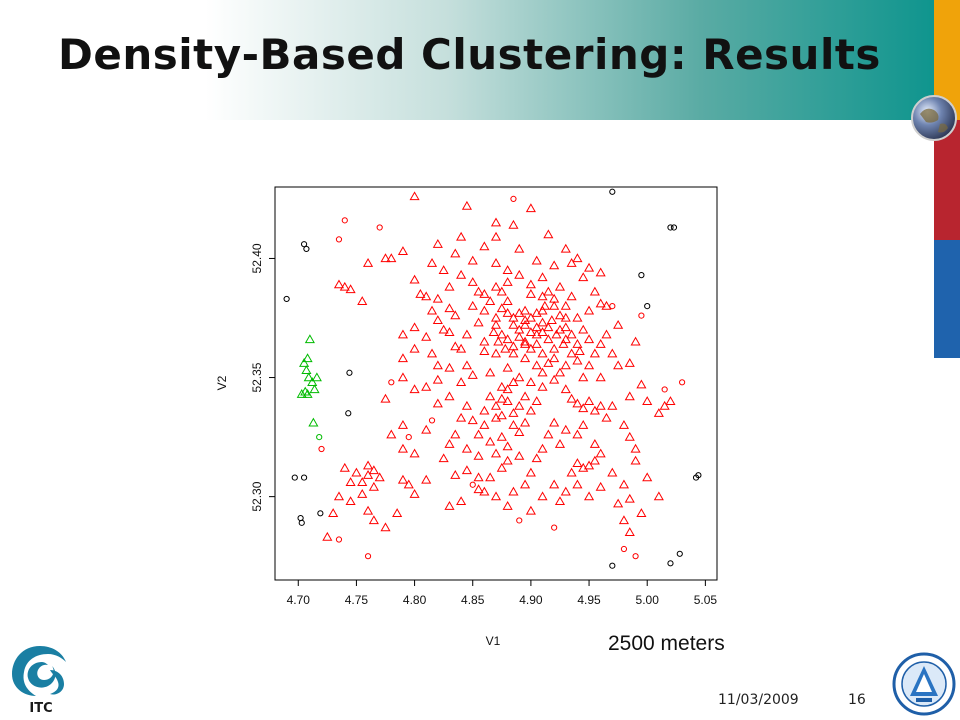  I want to click on x-tick-label: 5.00, so click(648, 600).